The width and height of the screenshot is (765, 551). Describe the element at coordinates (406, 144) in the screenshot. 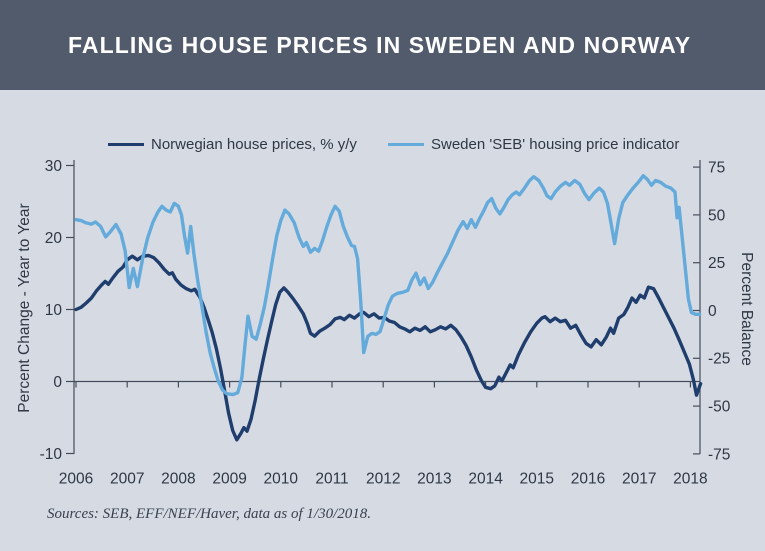

I see `sweden-line-swatch` at that location.